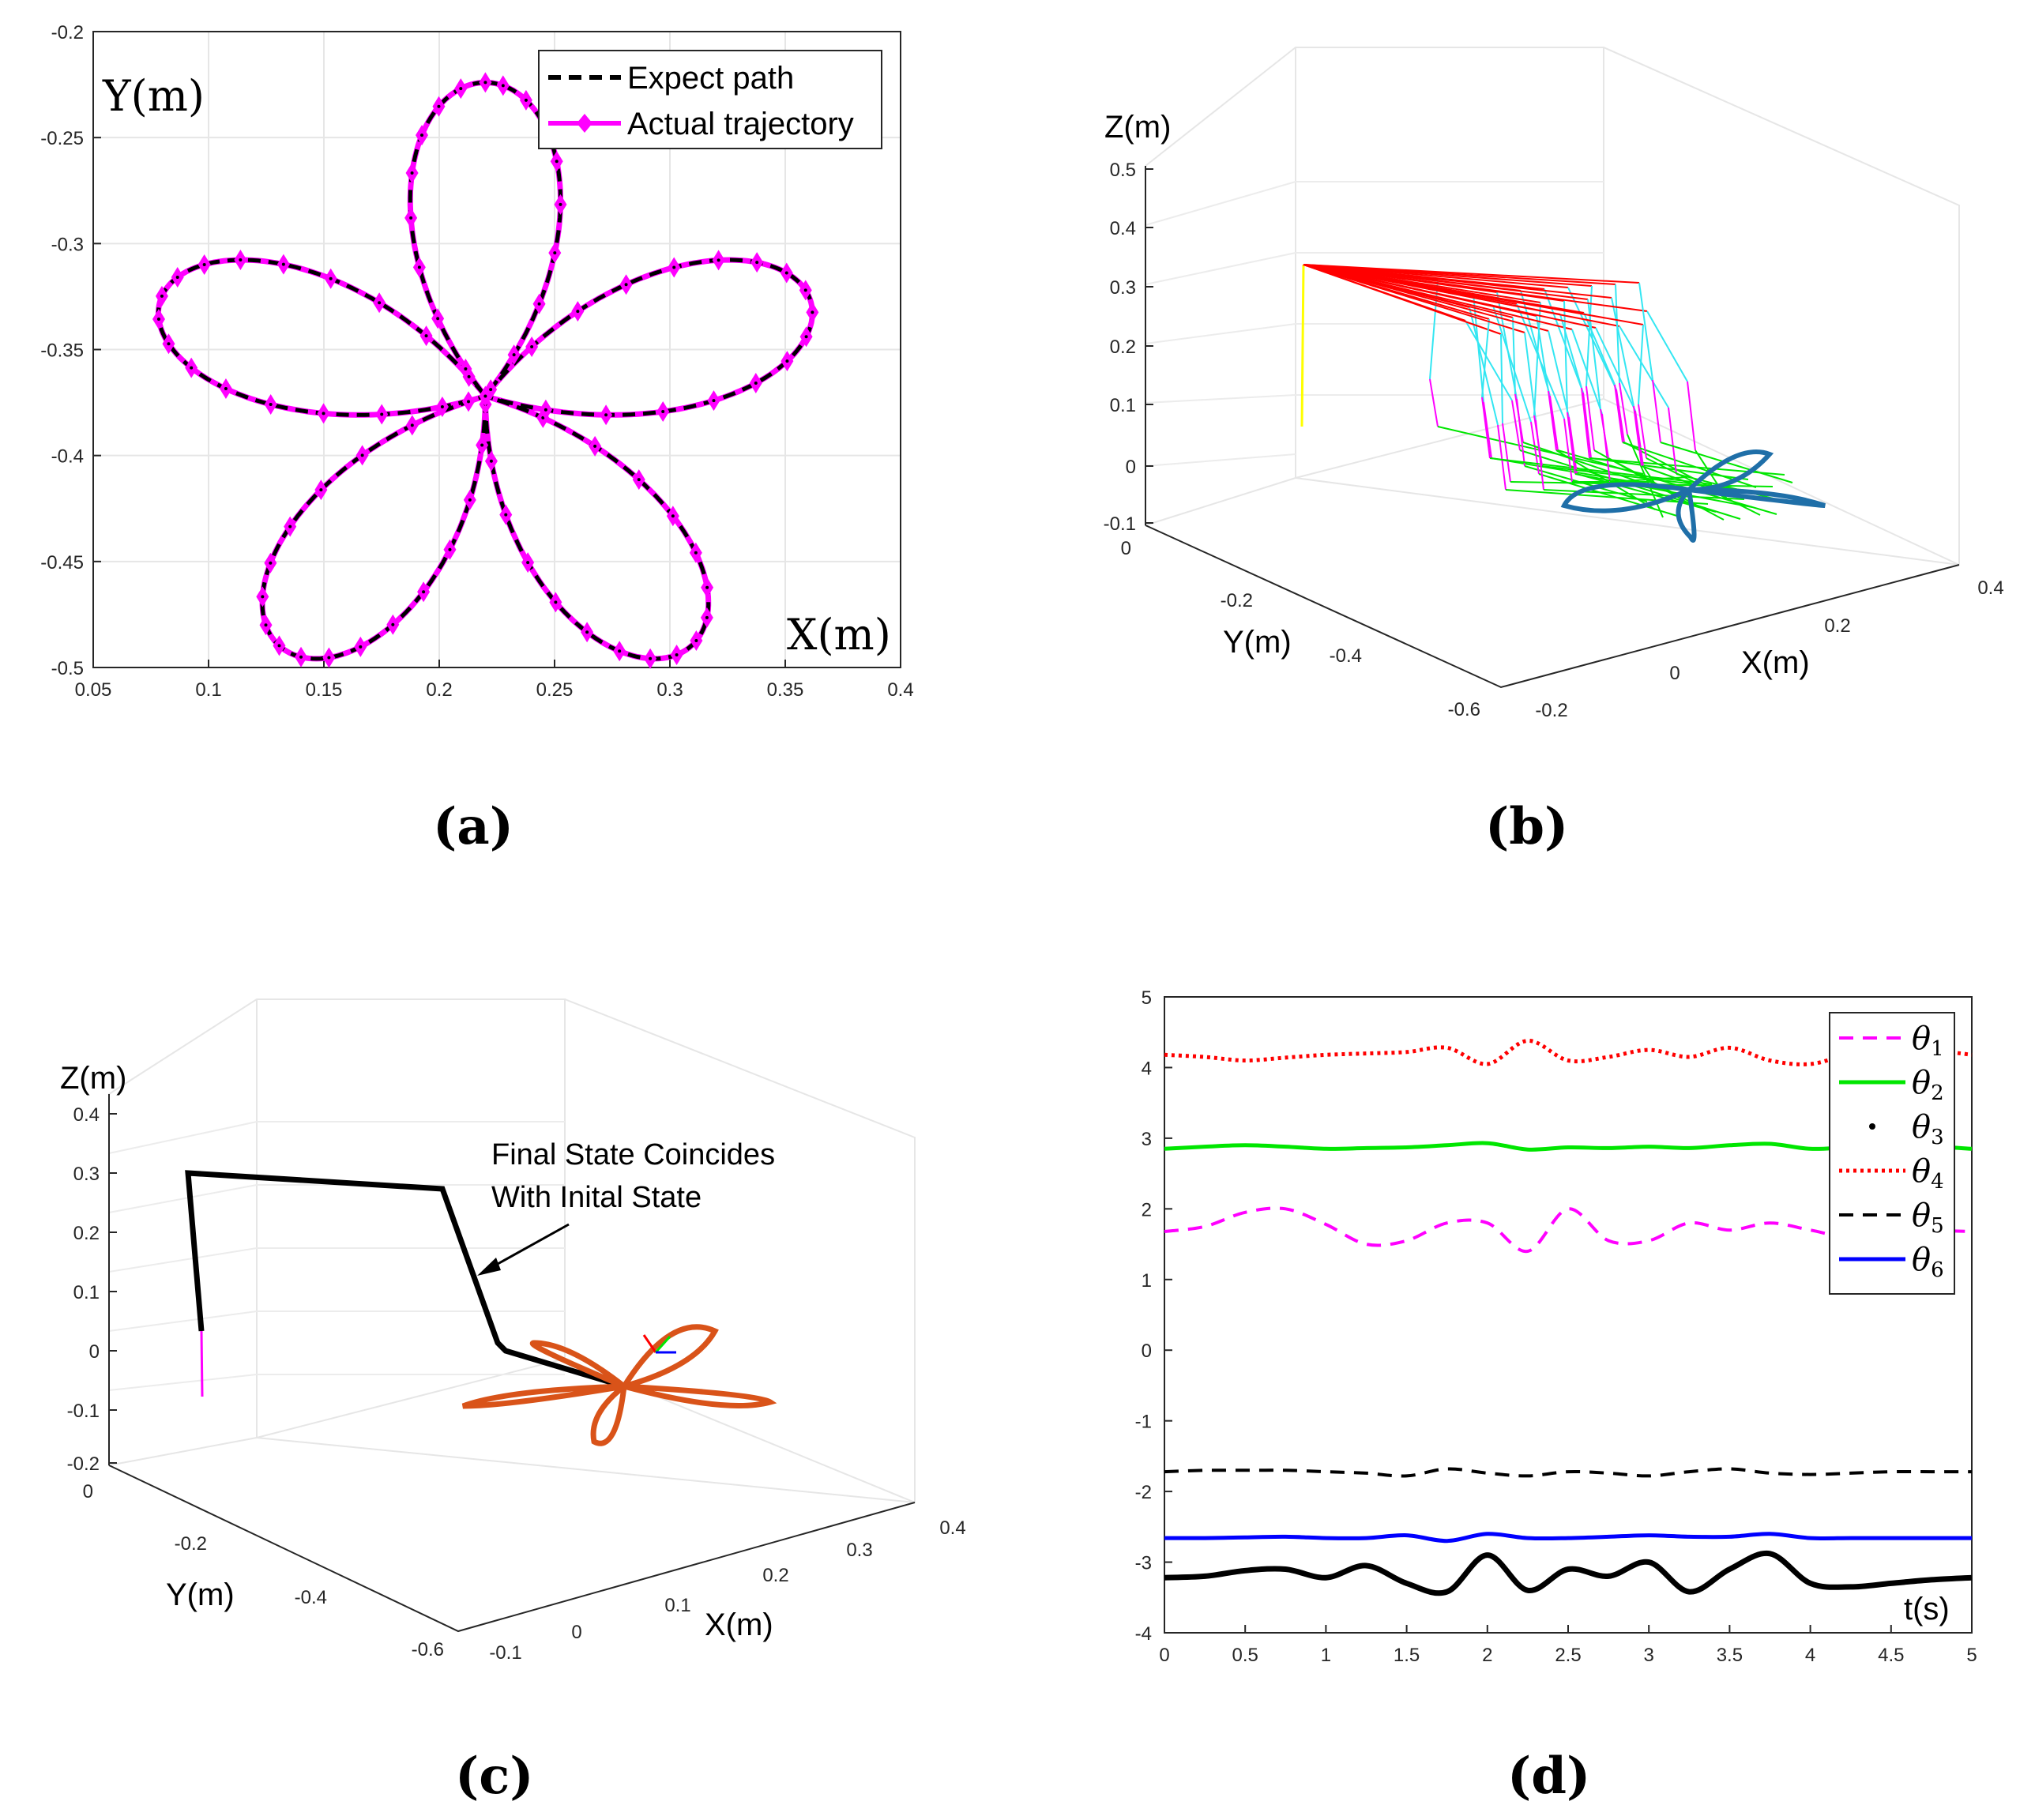  What do you see at coordinates (785, 690) in the screenshot?
I see `panel-a-x-tick-label: 0.35` at bounding box center [785, 690].